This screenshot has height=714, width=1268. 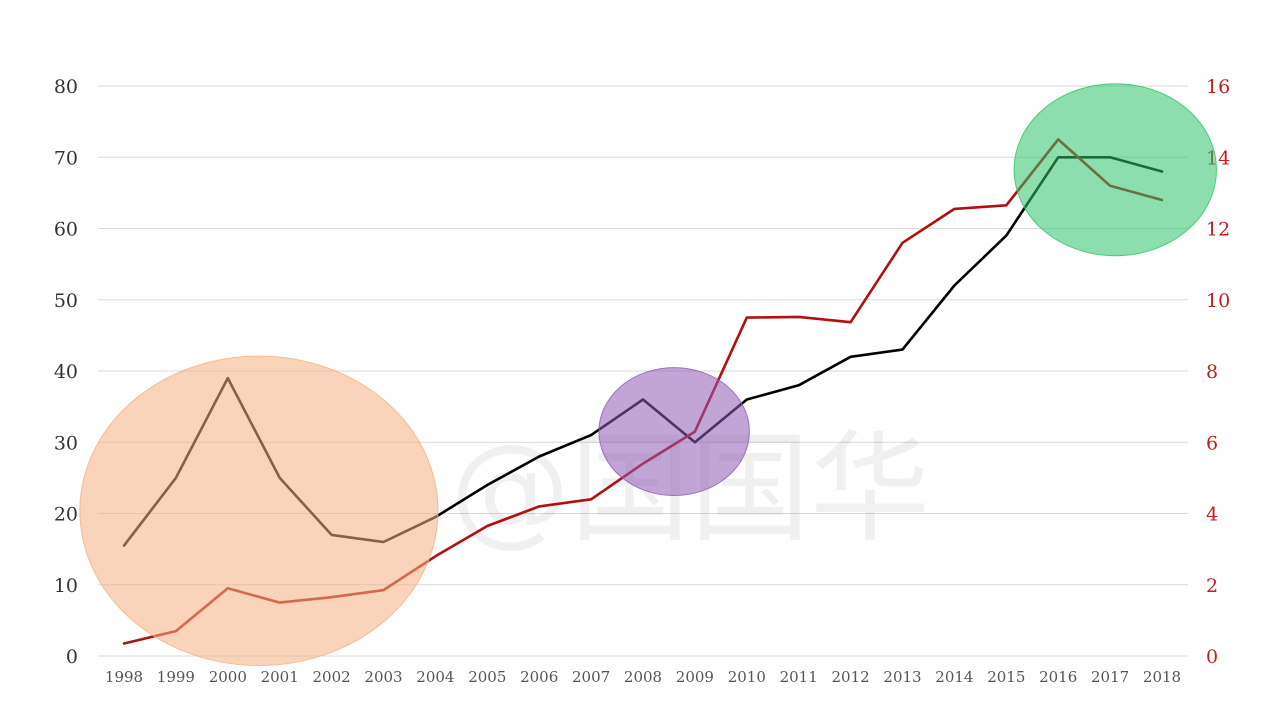 I want to click on x-tick-label: 2016, so click(x=1058, y=677).